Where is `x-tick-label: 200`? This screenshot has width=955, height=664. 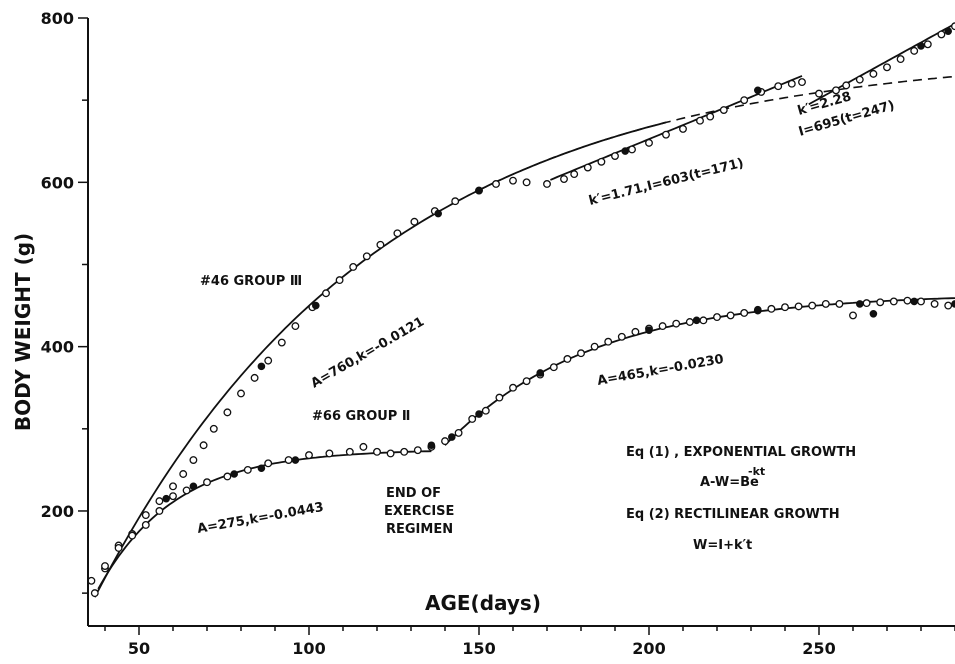 x-tick-label: 200 is located at coordinates (648, 648).